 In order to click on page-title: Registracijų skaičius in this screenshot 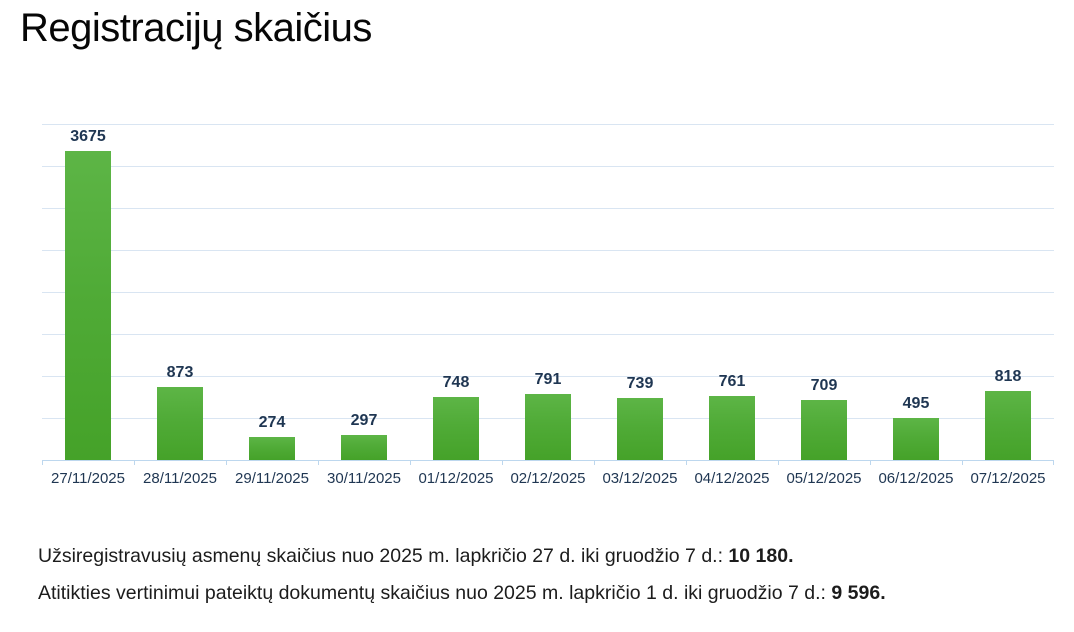, I will do `click(196, 28)`.